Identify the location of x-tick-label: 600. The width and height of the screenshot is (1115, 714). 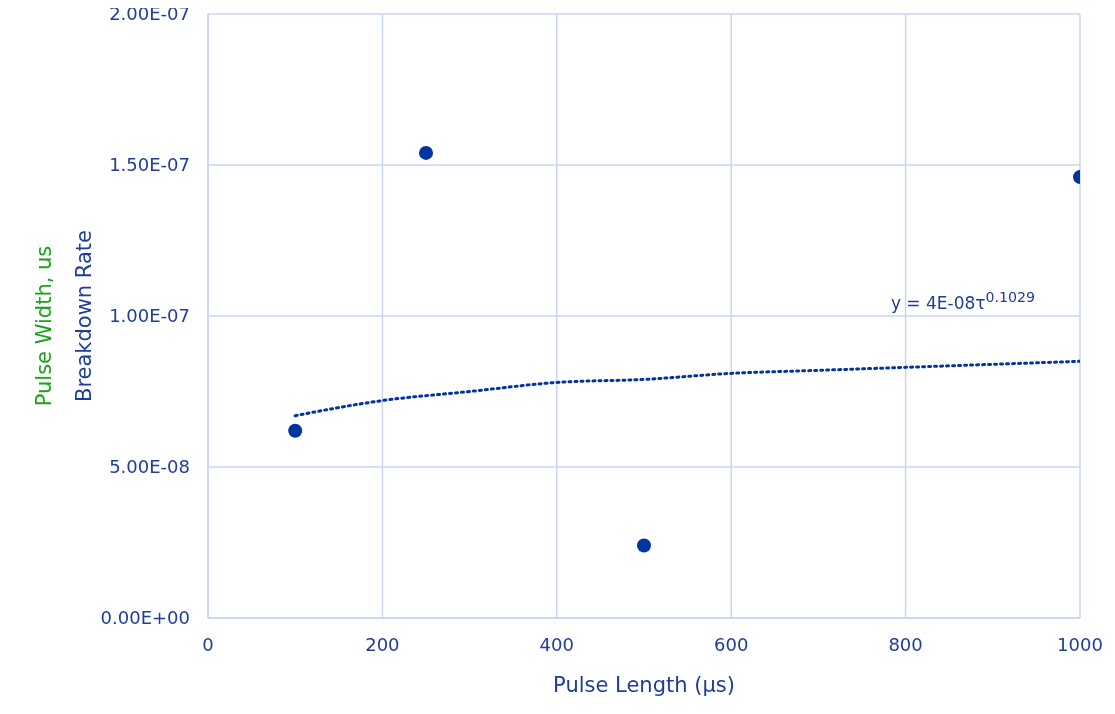
(731, 644).